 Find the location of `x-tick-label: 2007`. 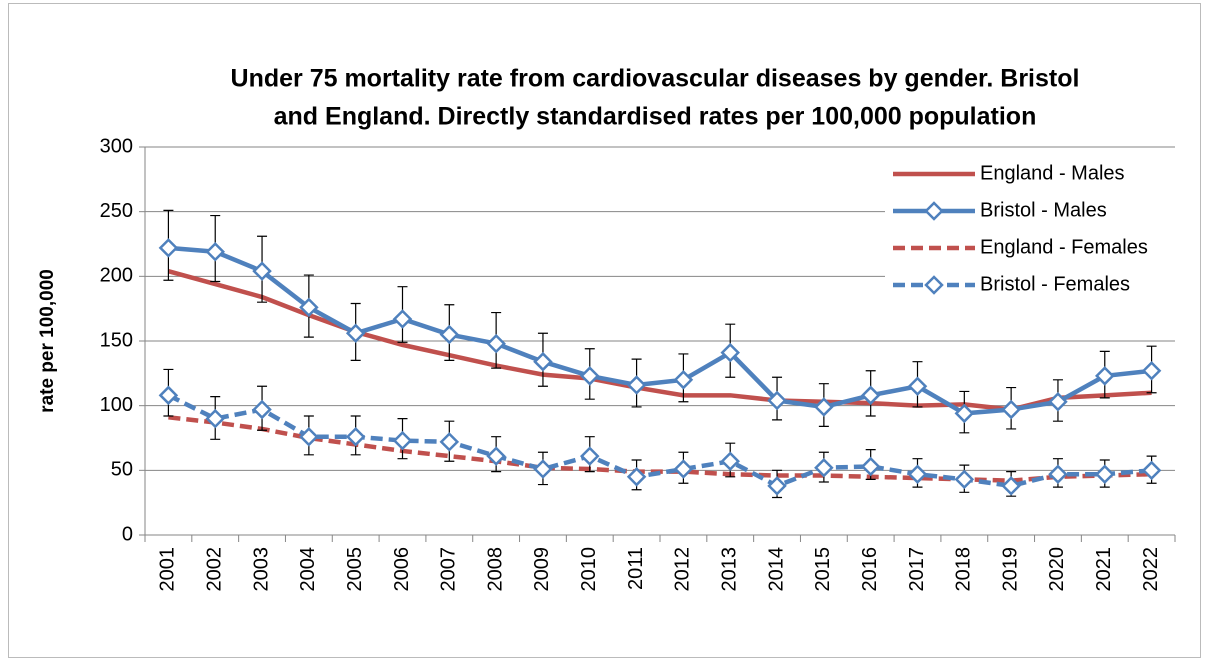

x-tick-label: 2007 is located at coordinates (449, 569).